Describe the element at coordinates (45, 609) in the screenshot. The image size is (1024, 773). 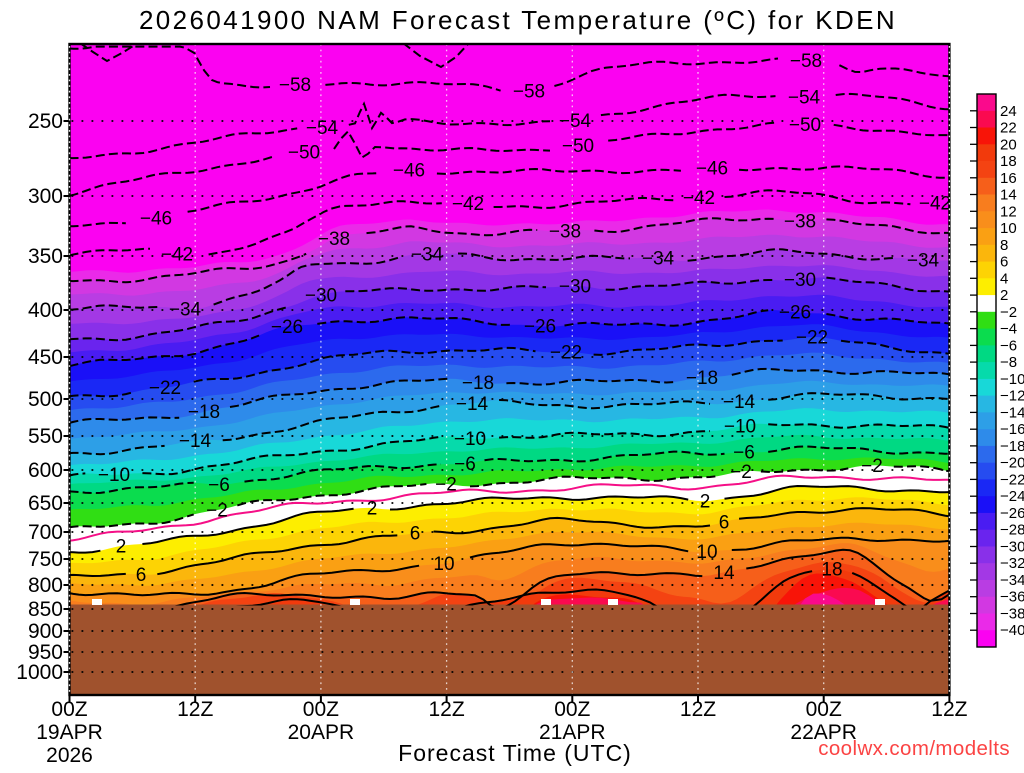
I see `svg-text: 850` at that location.